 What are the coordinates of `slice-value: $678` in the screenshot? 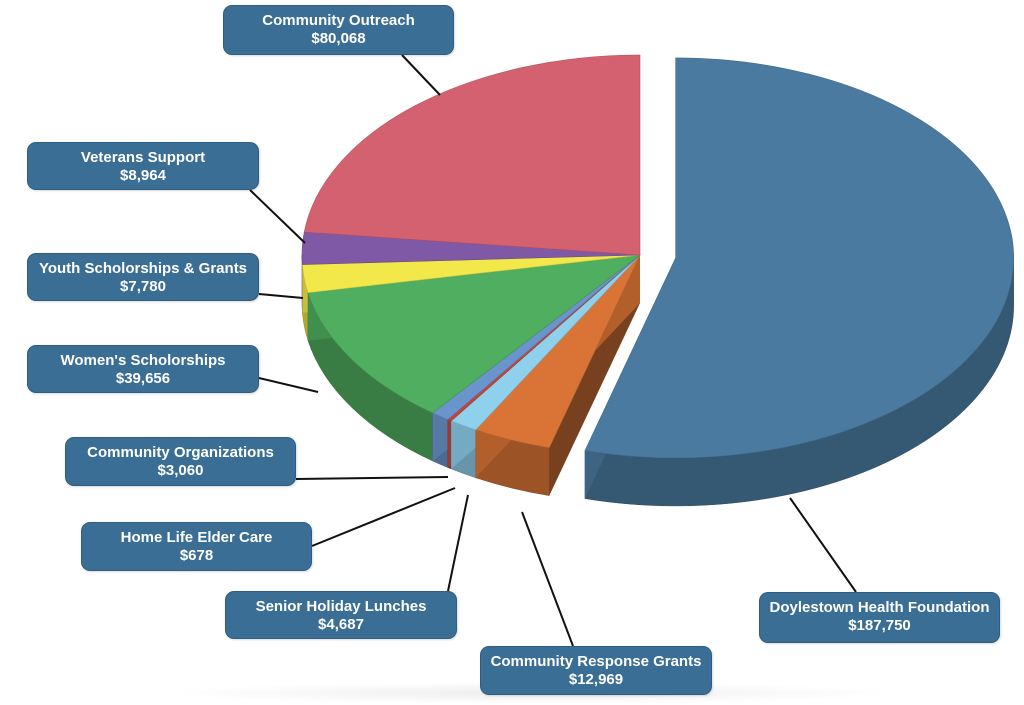 It's located at (196, 555).